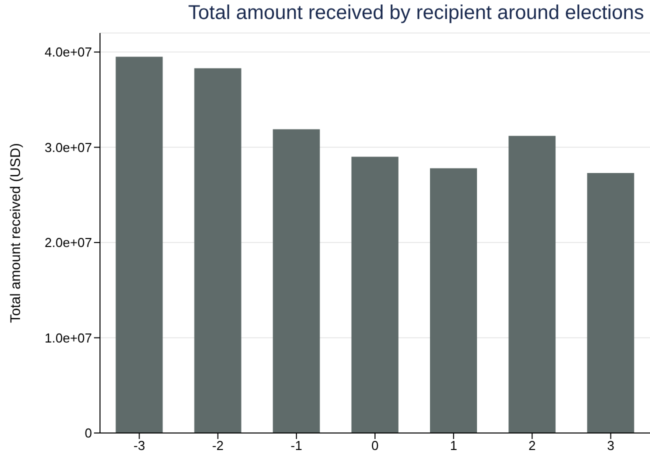 This screenshot has width=650, height=459. Describe the element at coordinates (532, 446) in the screenshot. I see `x-tick-label: 2` at that location.